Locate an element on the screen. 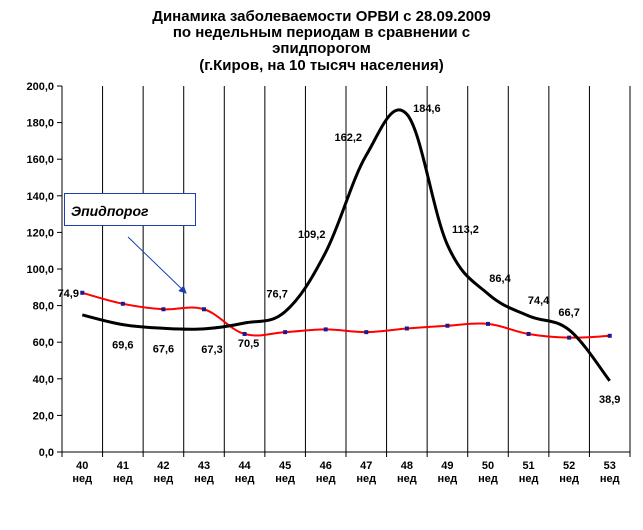 This screenshot has height=530, width=643. y-tick-label: 180,0 is located at coordinates (40, 124).